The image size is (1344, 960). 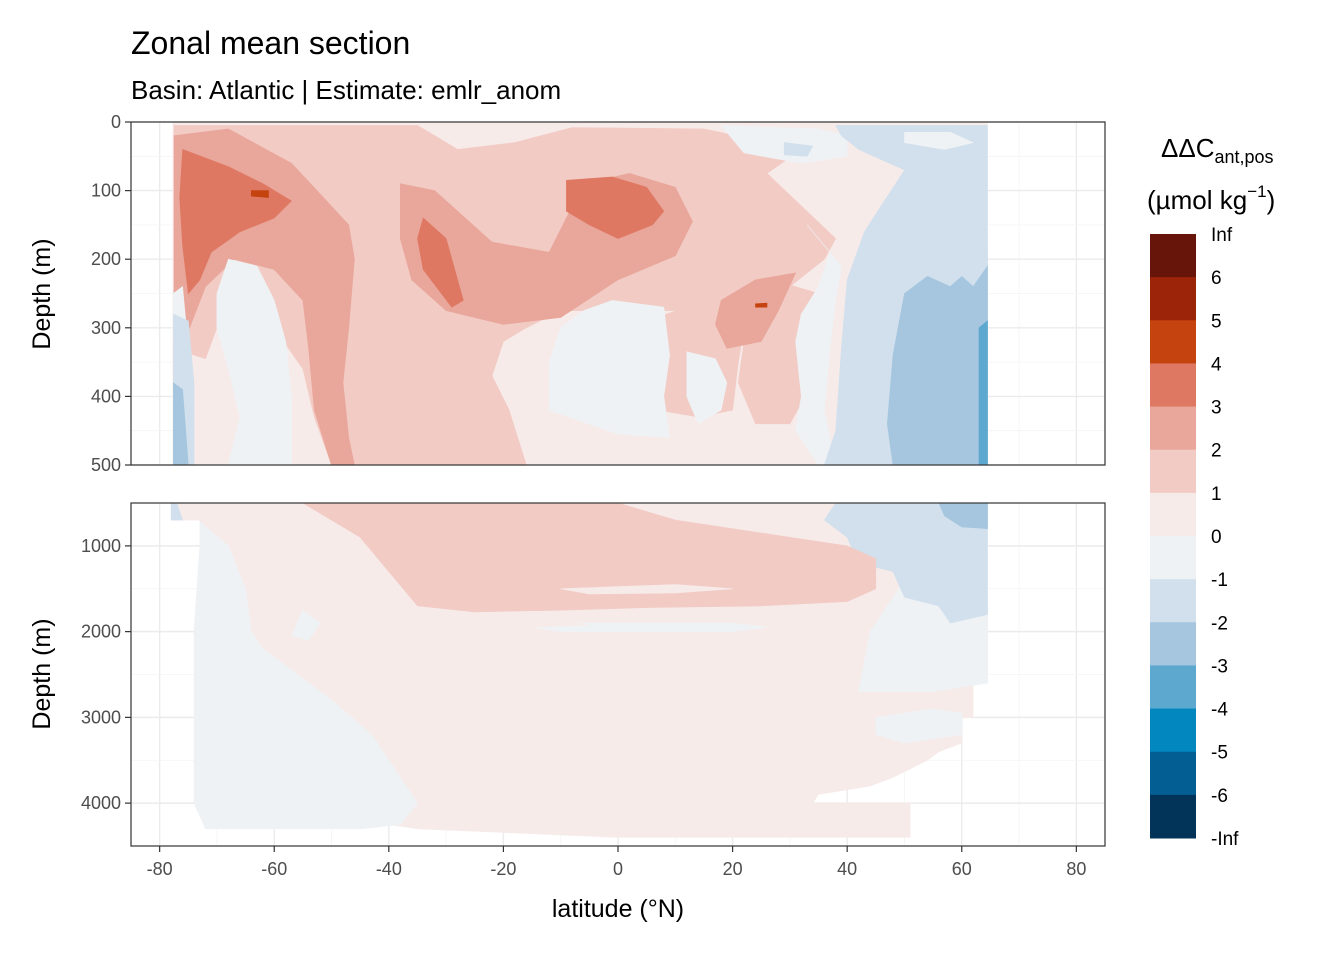 I want to click on x-tick-label: 80, so click(x=1076, y=869).